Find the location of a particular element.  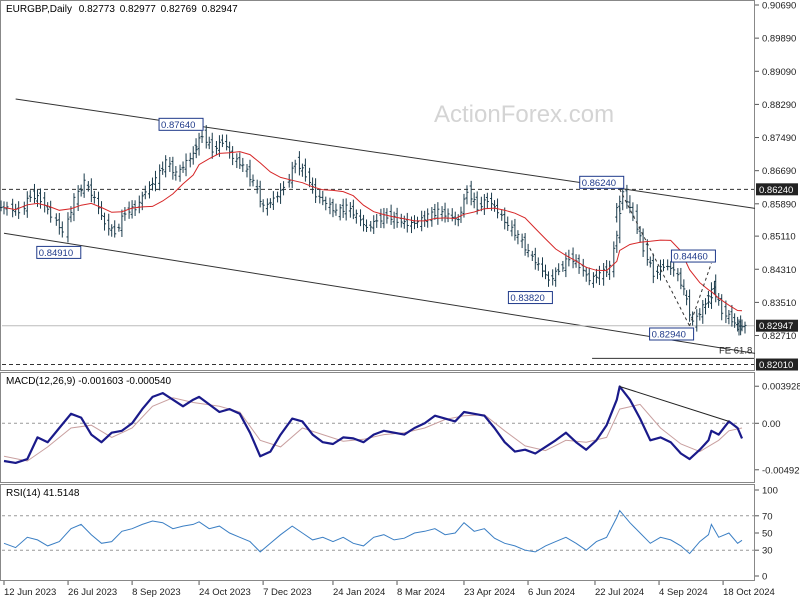

price-tick-label: 0.89090 is located at coordinates (779, 72).